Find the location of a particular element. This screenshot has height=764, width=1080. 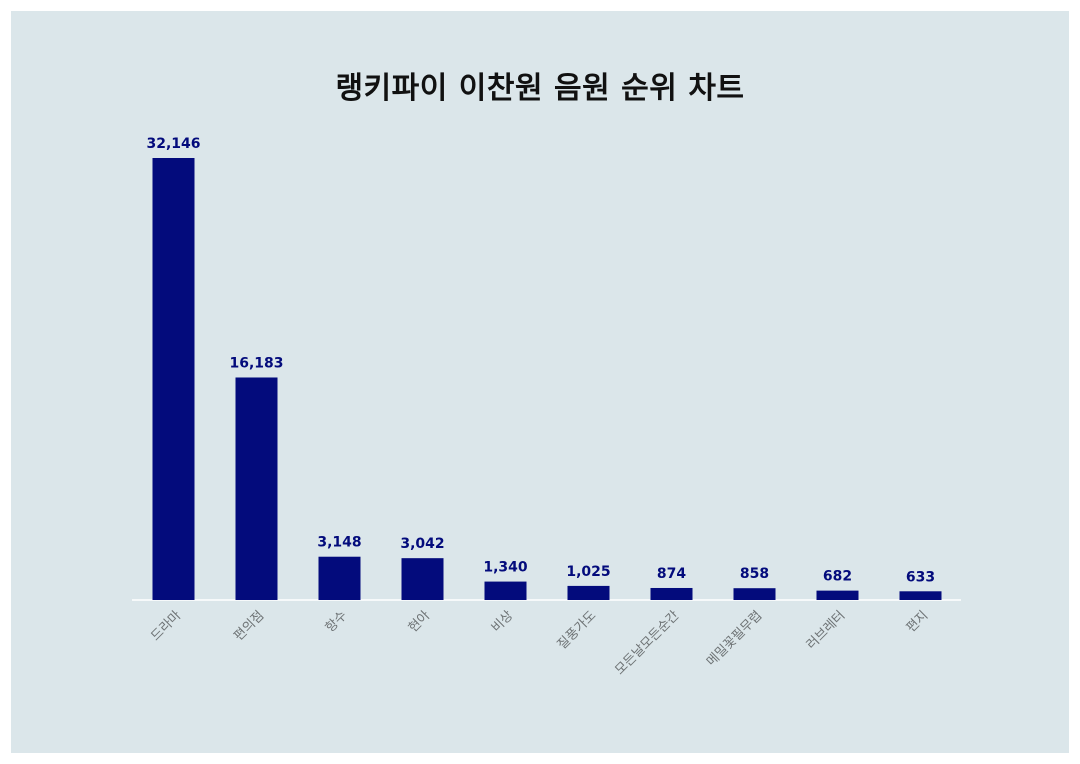

value-label-10: 633 is located at coordinates (920, 577).